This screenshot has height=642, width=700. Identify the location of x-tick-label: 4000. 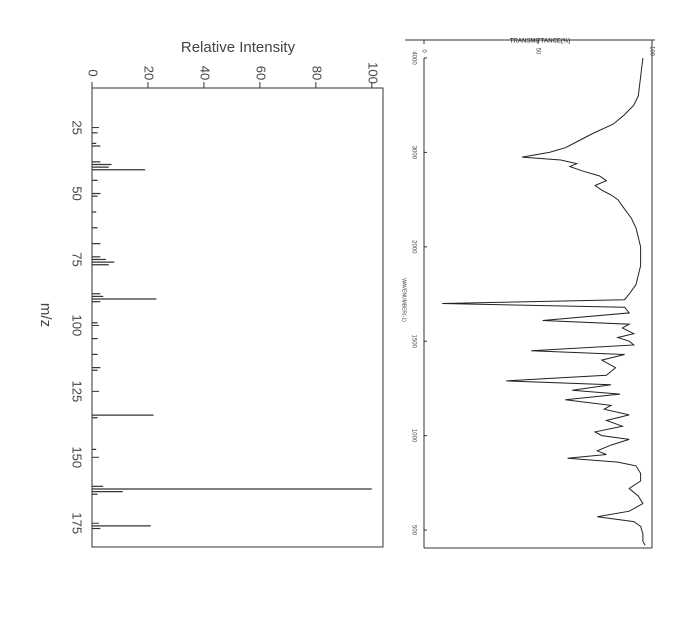
(413, 58).